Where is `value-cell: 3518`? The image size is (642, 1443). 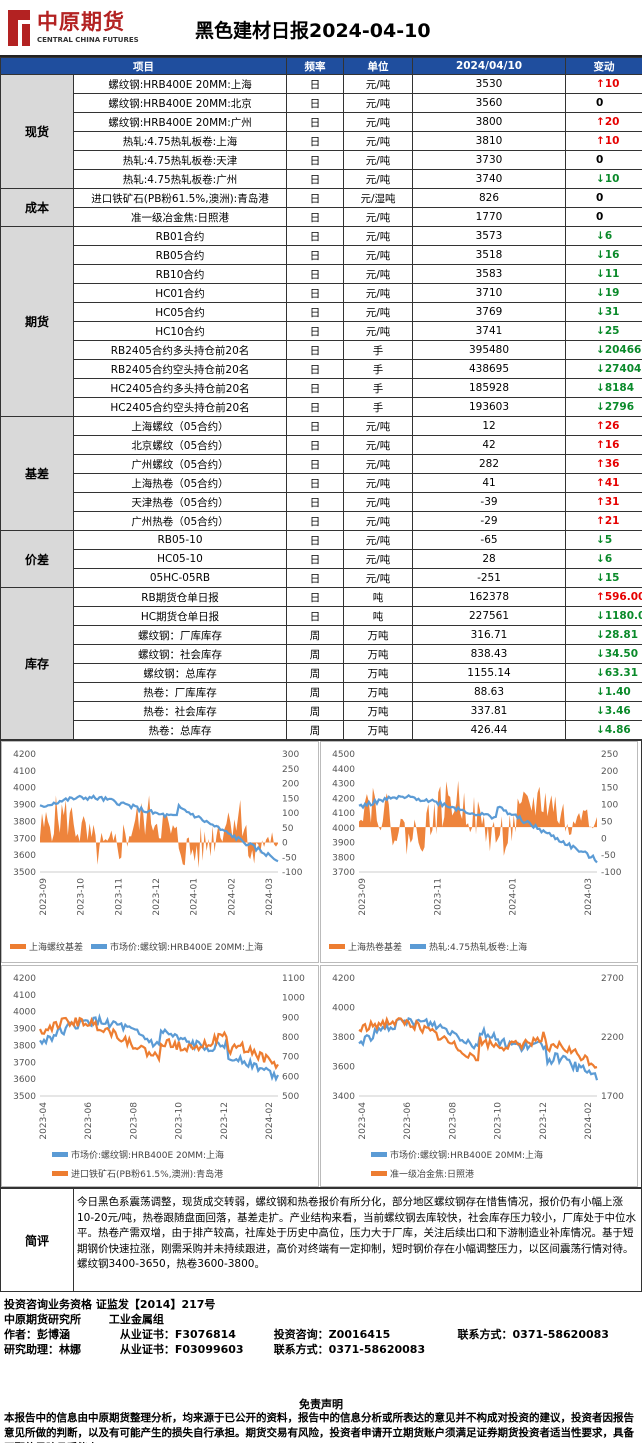 value-cell: 3518 is located at coordinates (489, 255).